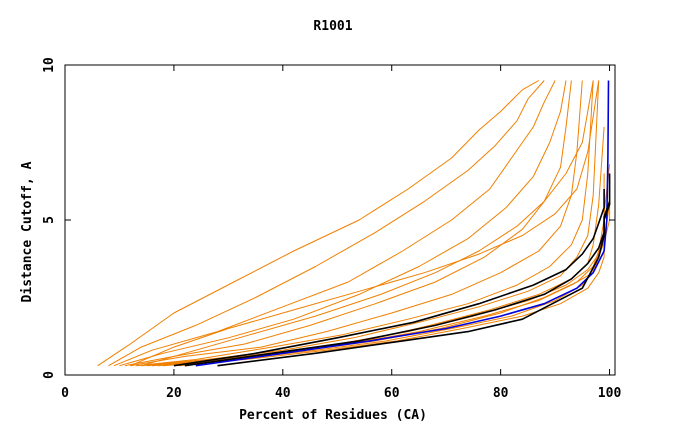 The height and width of the screenshot is (440, 680). I want to click on y-tick-label: 0, so click(49, 375).